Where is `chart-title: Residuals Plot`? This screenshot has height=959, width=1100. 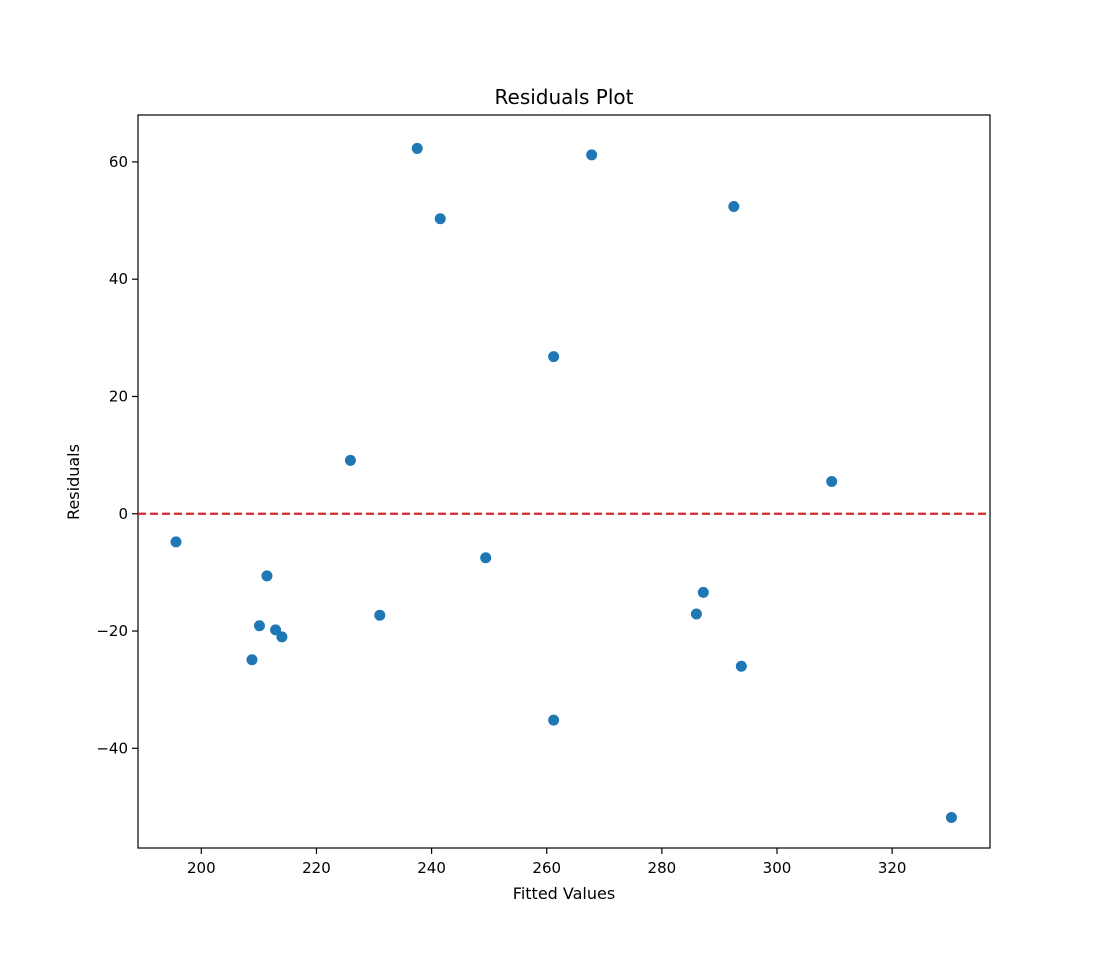
chart-title: Residuals Plot is located at coordinates (564, 97).